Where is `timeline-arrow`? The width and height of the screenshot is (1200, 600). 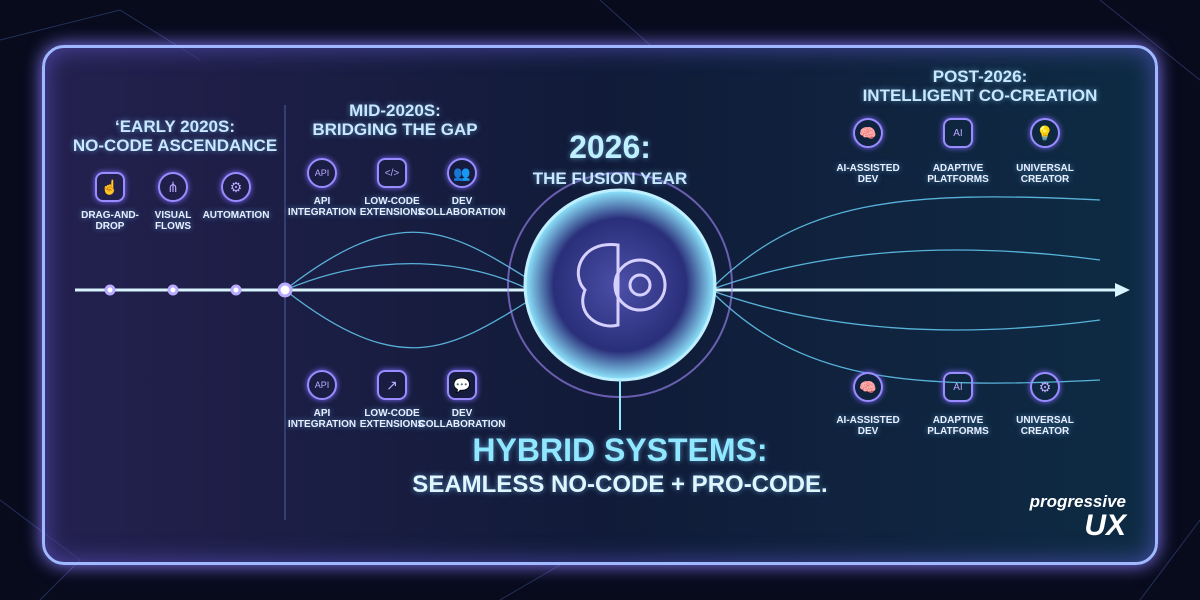 timeline-arrow is located at coordinates (1122, 290).